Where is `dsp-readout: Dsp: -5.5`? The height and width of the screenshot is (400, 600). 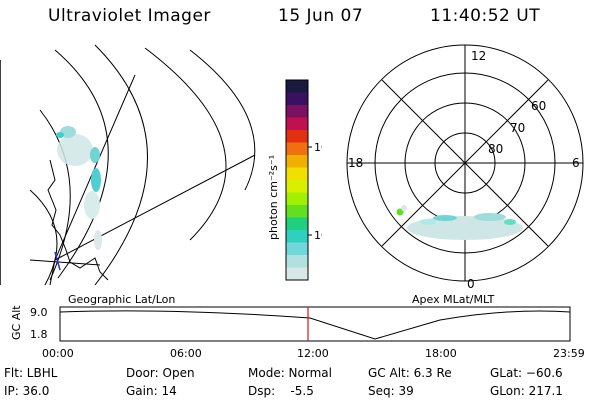 dsp-readout: Dsp: -5.5 is located at coordinates (281, 391).